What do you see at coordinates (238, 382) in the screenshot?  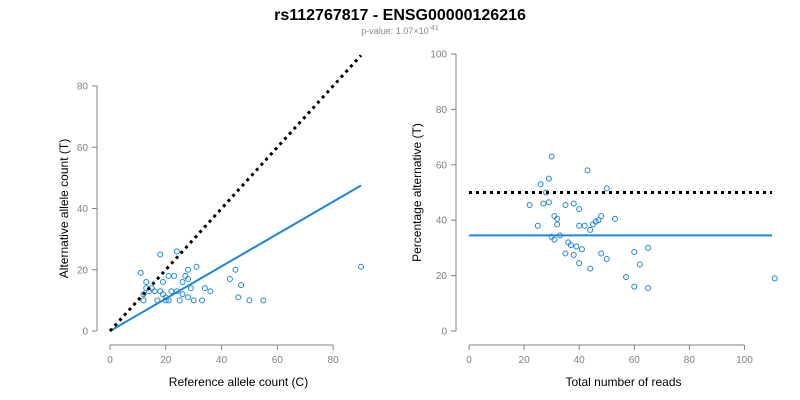 I see `x-axis-title: Reference allele count (C)` at bounding box center [238, 382].